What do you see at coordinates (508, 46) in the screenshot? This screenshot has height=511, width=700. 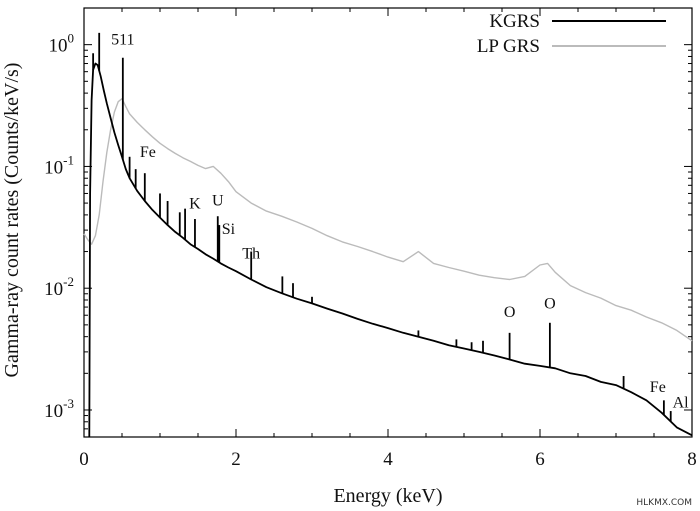 I see `legend-label-lp-grs: LP GRS` at bounding box center [508, 46].